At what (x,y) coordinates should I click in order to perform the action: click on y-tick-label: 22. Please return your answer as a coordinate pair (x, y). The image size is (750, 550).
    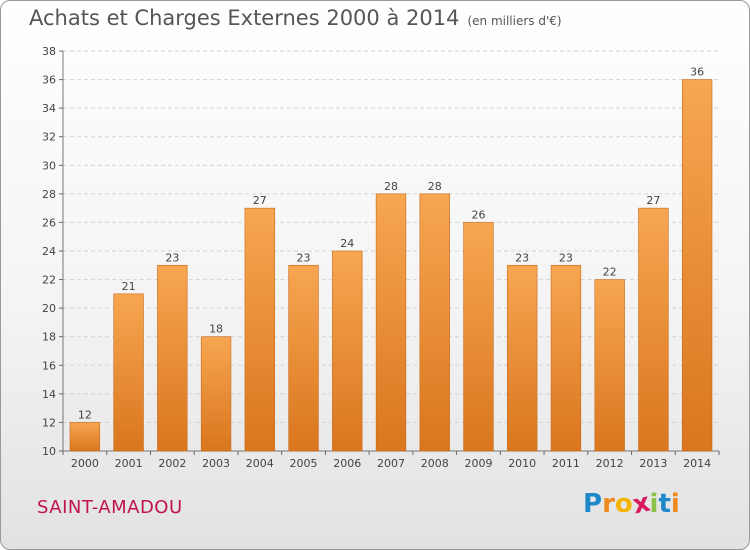
    Looking at the image, I should click on (49, 280).